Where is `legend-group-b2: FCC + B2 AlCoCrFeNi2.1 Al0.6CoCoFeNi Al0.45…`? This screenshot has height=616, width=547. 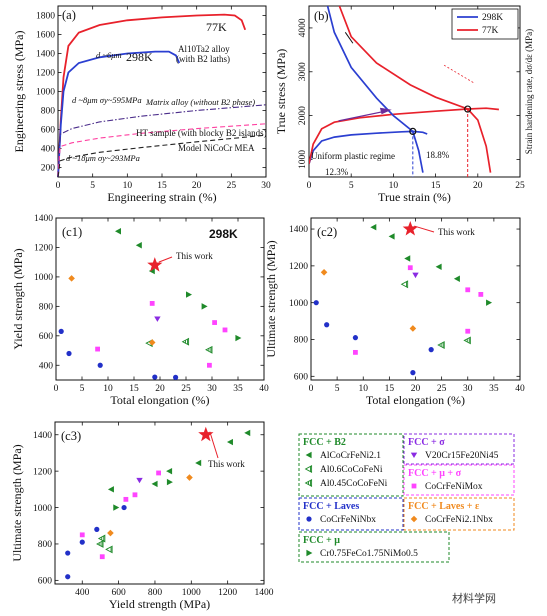 legend-group-b2: FCC + B2 AlCoCrFeNi2.1 Al0.6CoCoFeNi Al0.45… is located at coordinates (351, 465).